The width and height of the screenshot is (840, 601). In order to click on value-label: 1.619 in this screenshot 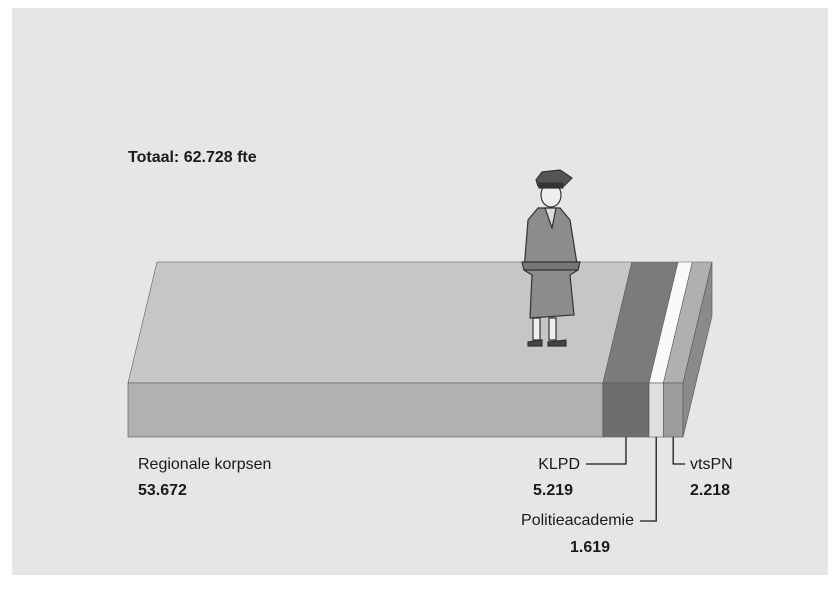, I will do `click(590, 547)`.